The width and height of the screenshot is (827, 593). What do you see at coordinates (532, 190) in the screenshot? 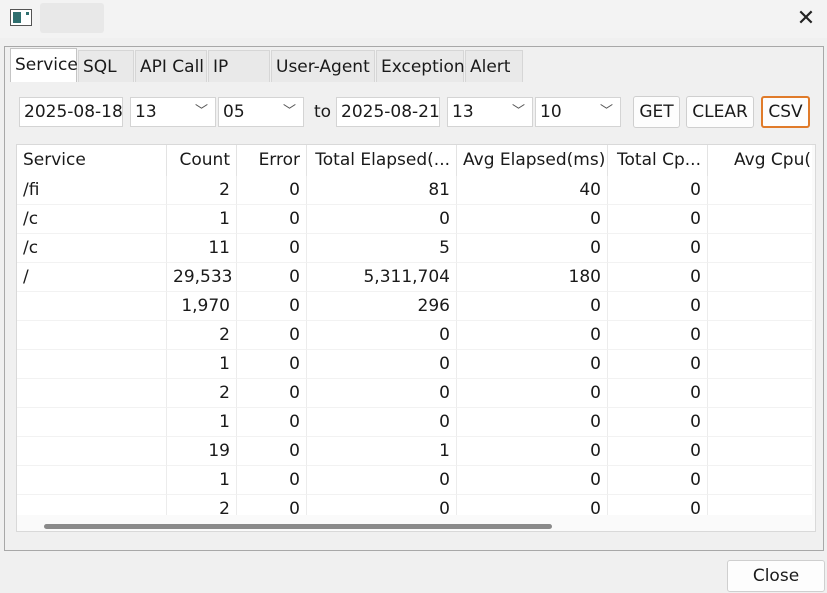
I see `table-cell: 40` at bounding box center [532, 190].